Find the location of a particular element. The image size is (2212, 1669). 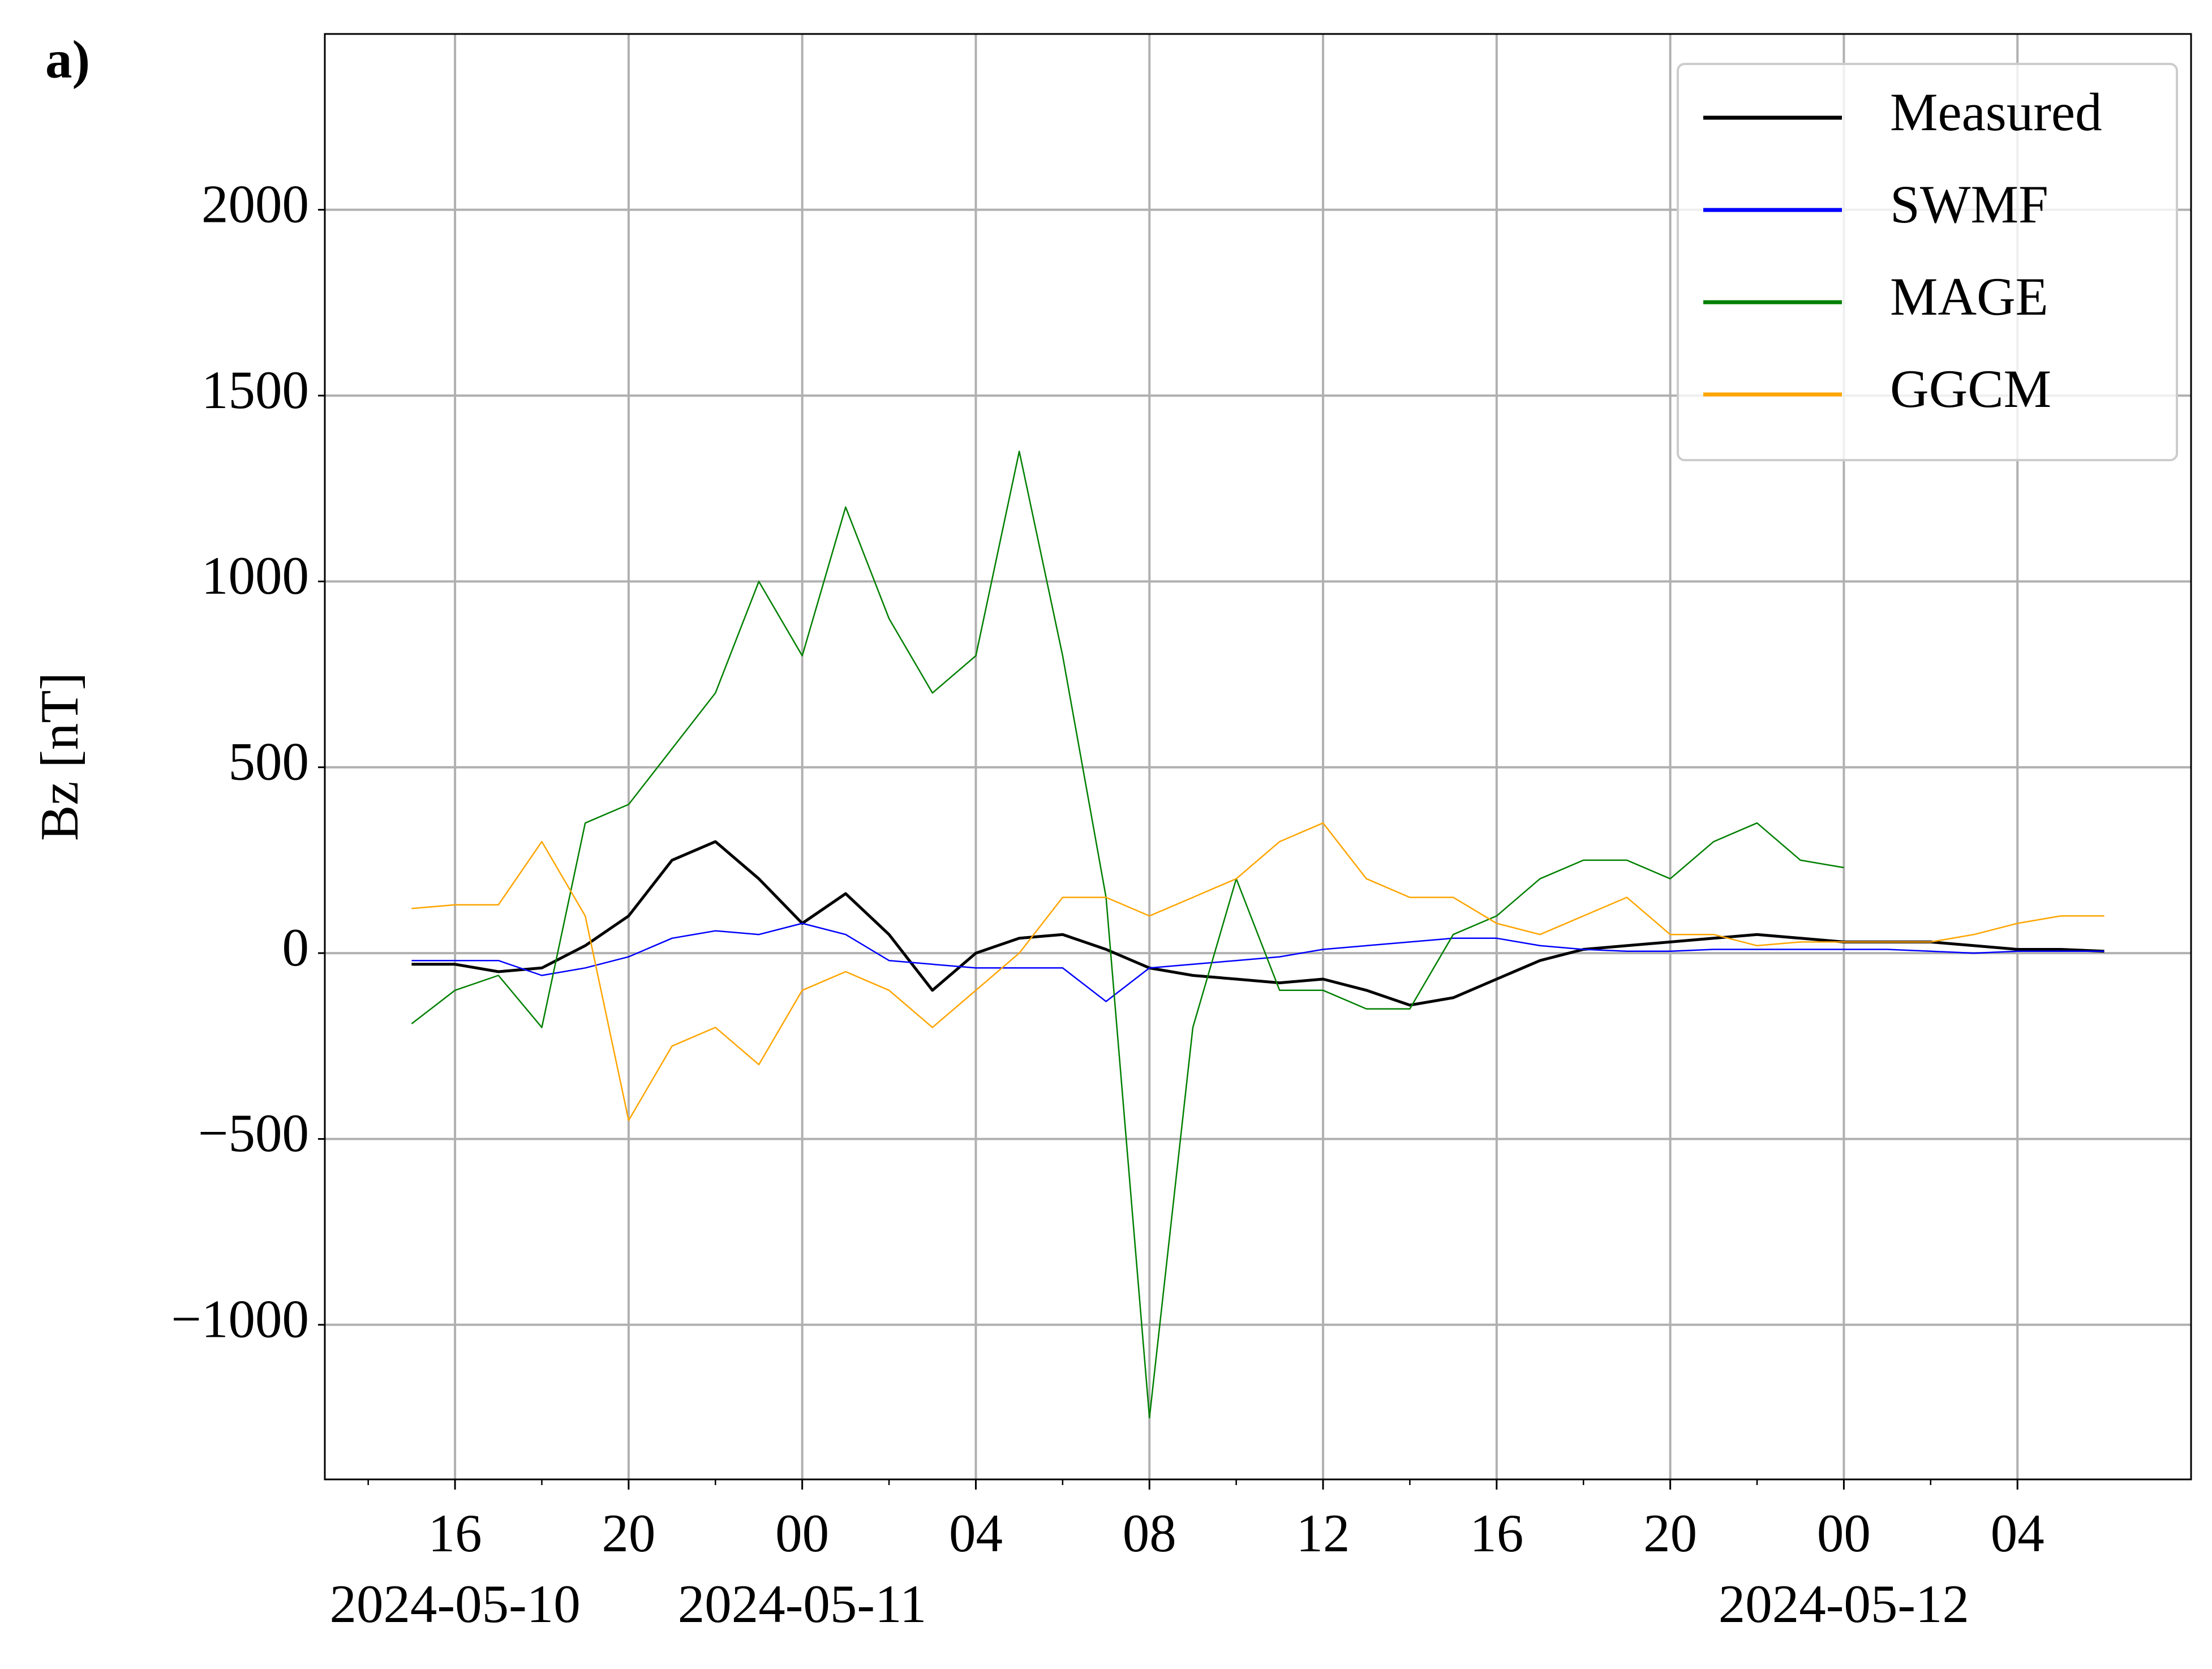

y-axis-label: Bz [nT] is located at coordinates (59, 756).